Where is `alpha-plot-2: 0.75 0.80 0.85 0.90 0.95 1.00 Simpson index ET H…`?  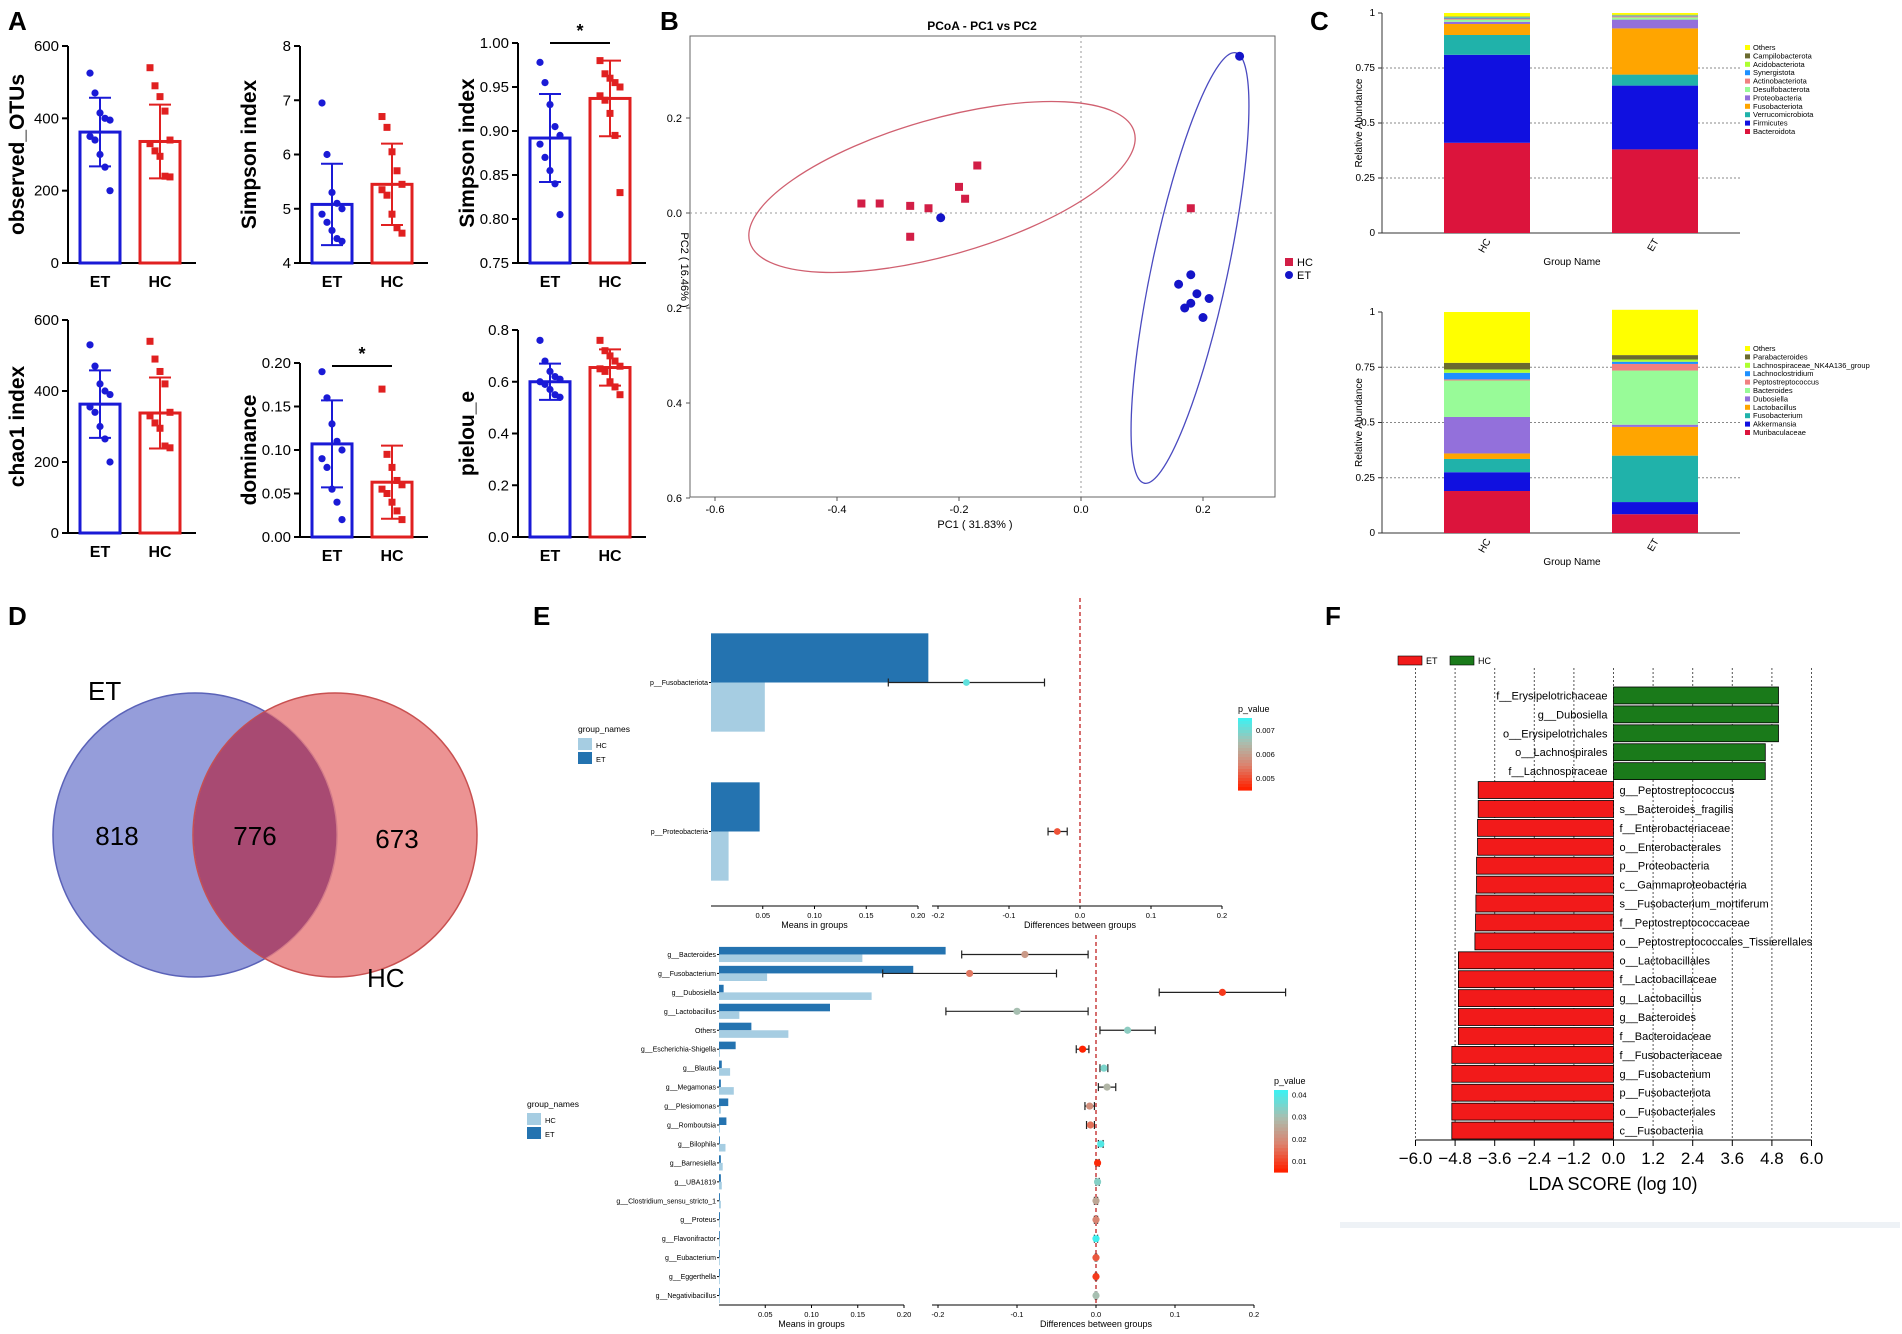 alpha-plot-2: 0.75 0.80 0.85 0.90 0.95 1.00 Simpson index ET H… is located at coordinates (551, 156).